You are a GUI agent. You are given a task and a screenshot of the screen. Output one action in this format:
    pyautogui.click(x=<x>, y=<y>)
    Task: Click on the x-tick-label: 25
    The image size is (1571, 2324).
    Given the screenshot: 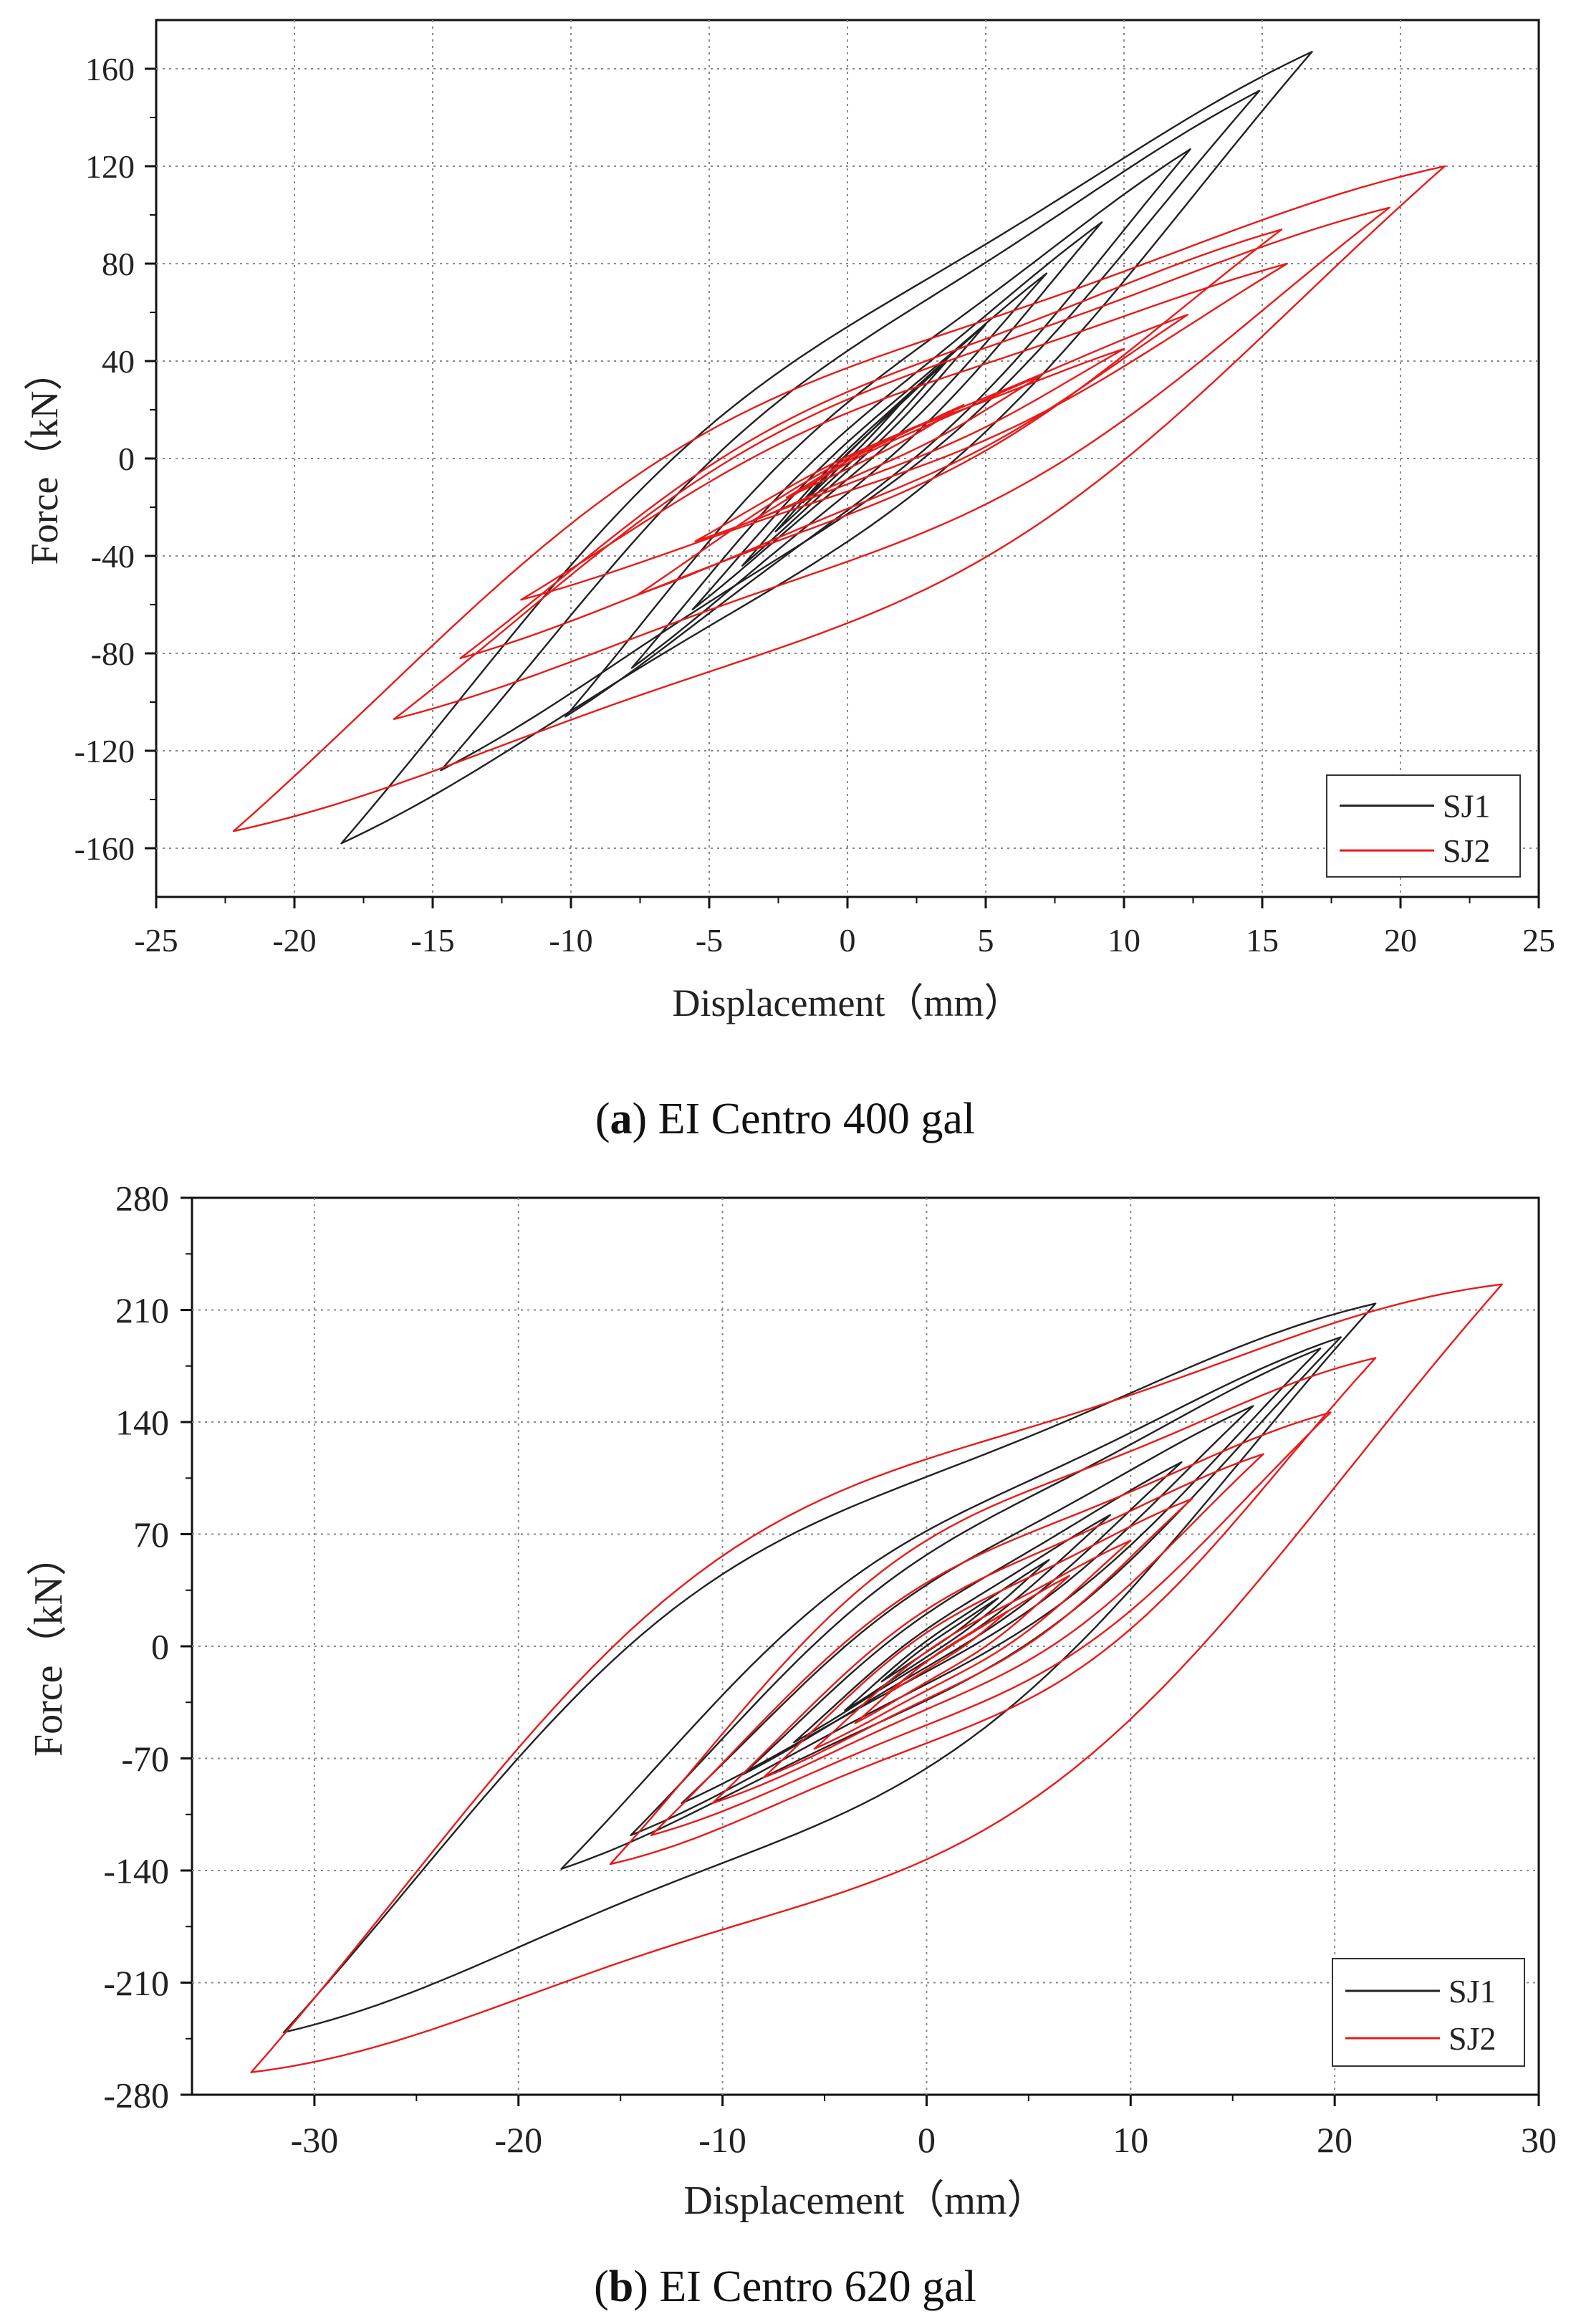 What is the action you would take?
    pyautogui.click(x=1538, y=940)
    